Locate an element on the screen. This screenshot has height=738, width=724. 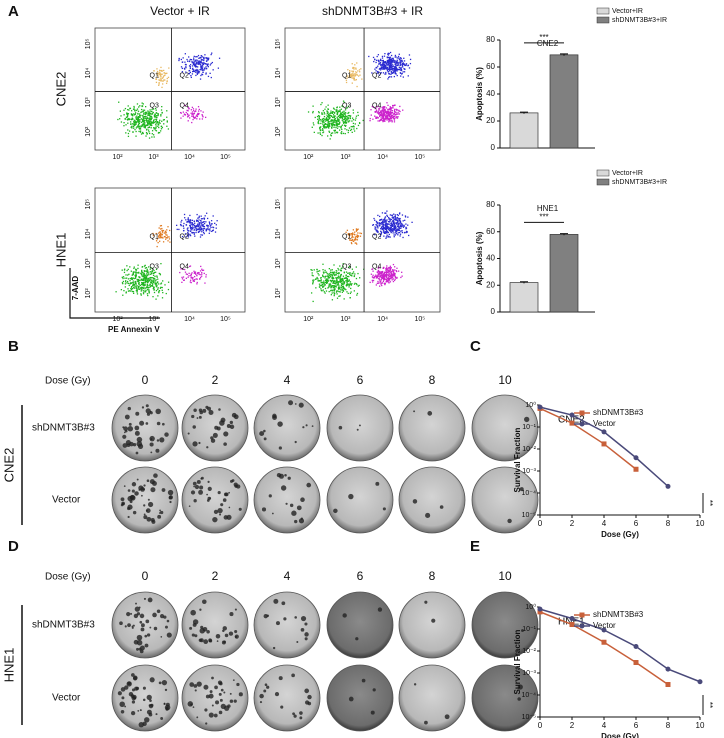
legend-marker is located at coordinates (582, 413).